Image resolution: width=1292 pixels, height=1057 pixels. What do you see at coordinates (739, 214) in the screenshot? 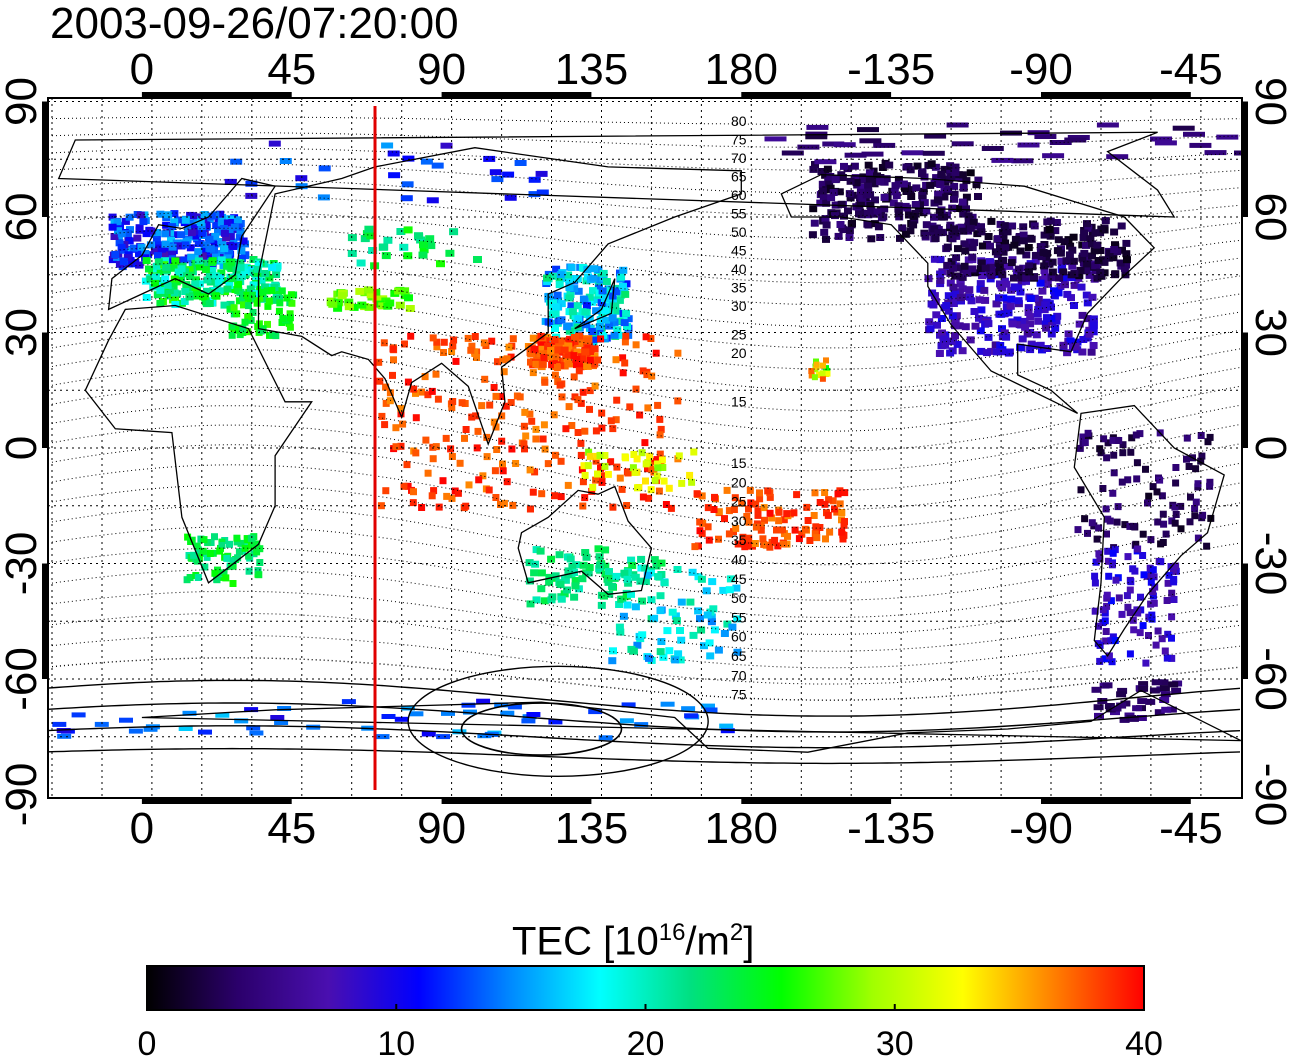
I see `contour-label: 55` at bounding box center [739, 214].